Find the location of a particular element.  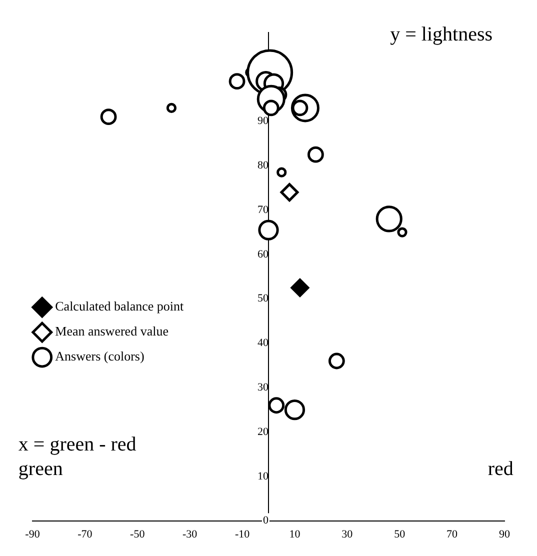

legend-label: Calculated balance point is located at coordinates (119, 306).